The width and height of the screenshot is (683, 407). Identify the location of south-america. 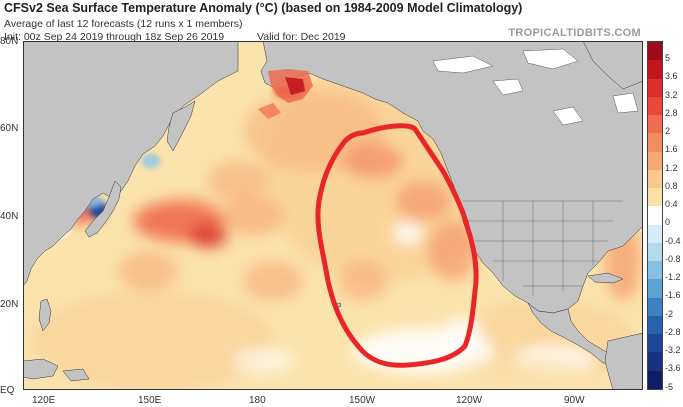
(623, 361).